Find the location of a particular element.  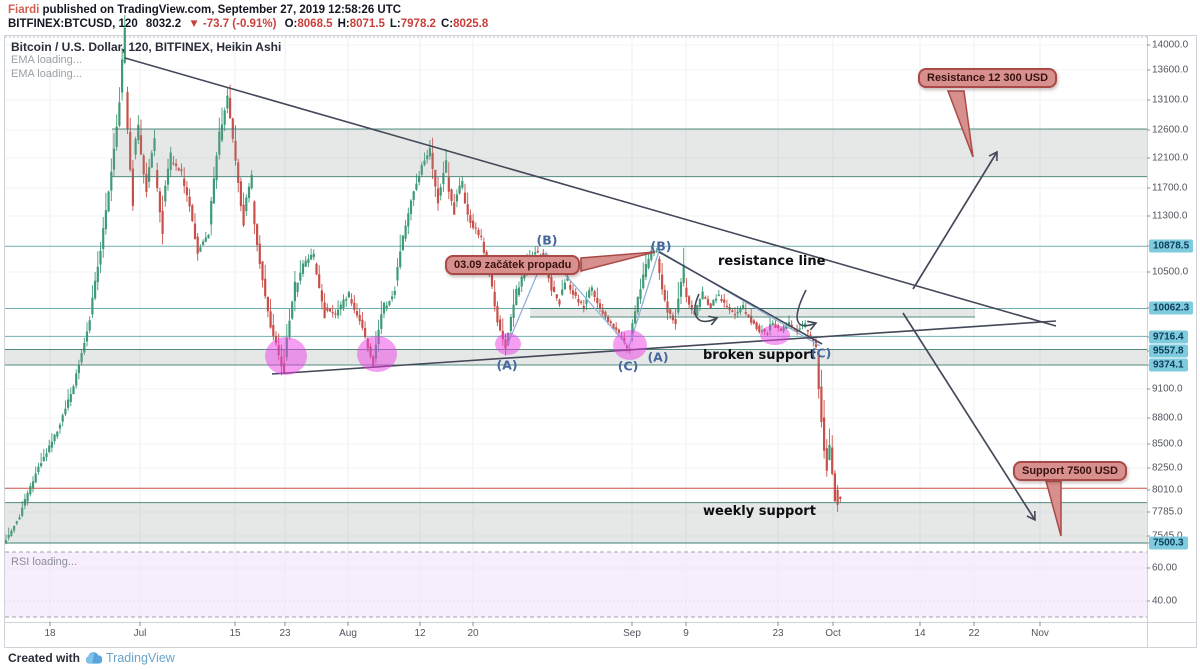

footer: Created with TradingView is located at coordinates (91, 658).